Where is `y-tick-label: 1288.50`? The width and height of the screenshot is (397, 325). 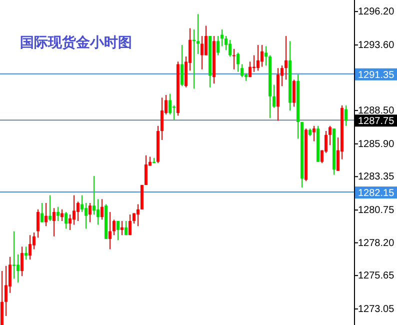
y-tick-label: 1288.50 is located at coordinates (376, 110).